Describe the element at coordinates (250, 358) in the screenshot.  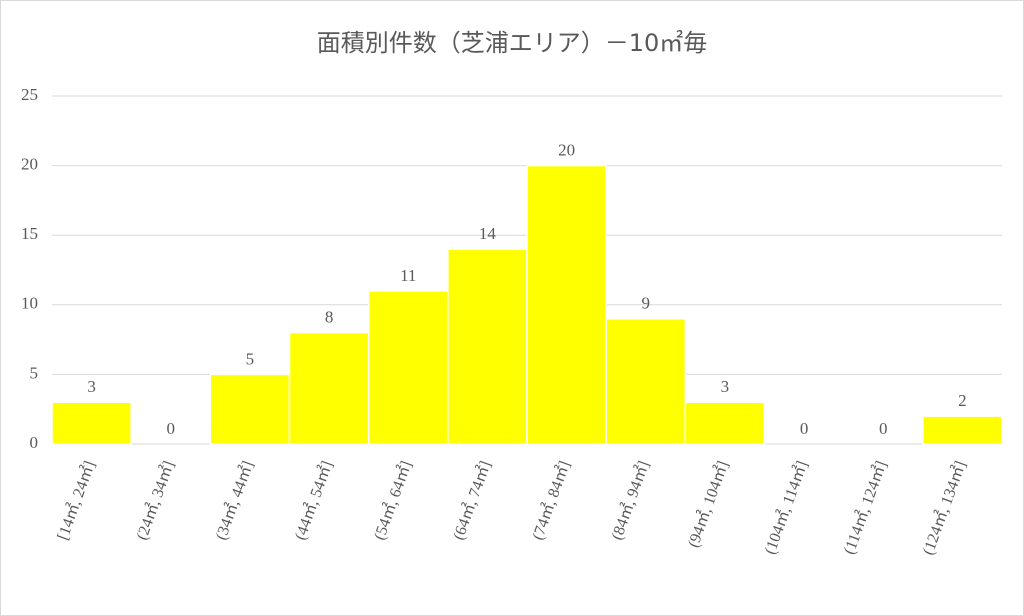
I see `value-label: 5` at that location.